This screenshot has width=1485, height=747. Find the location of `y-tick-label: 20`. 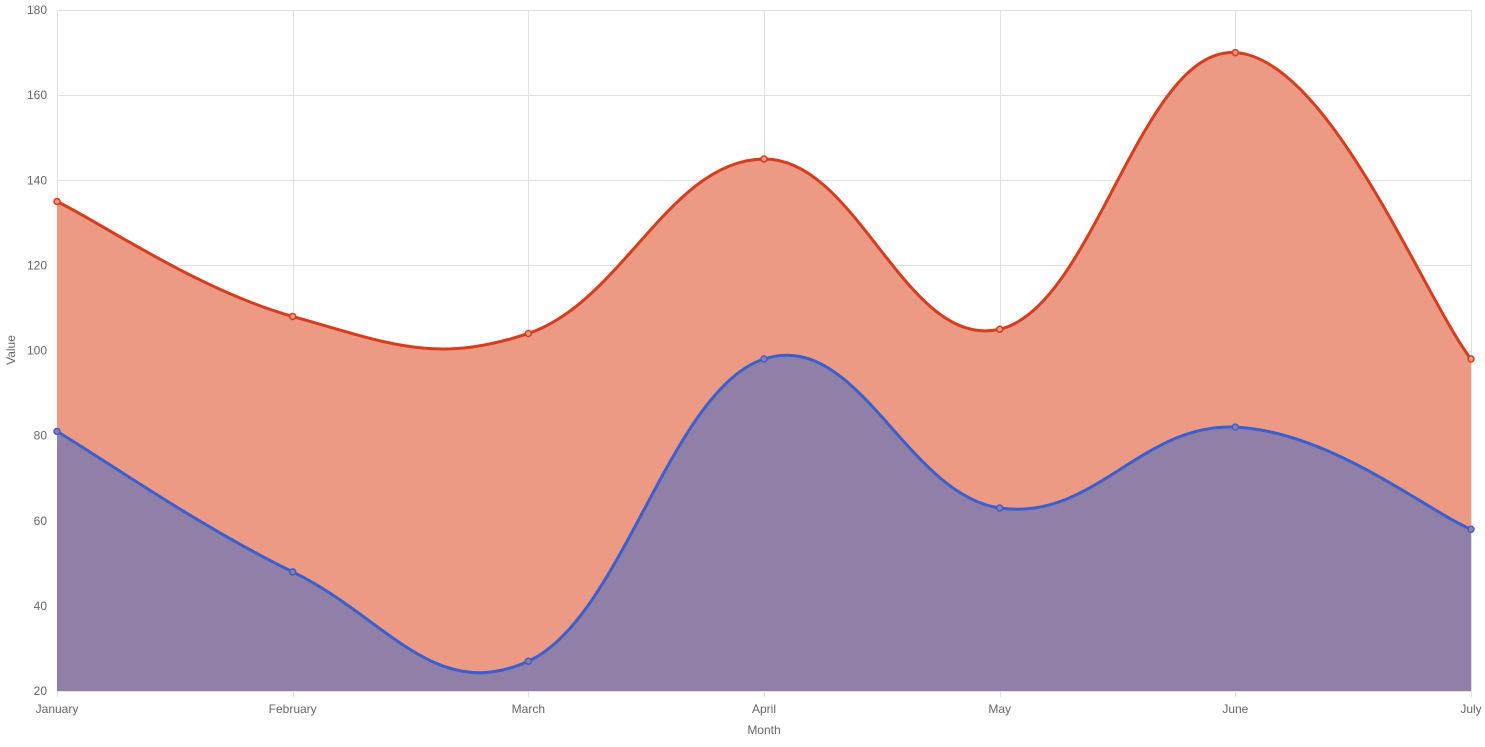

y-tick-label: 20 is located at coordinates (41, 691).